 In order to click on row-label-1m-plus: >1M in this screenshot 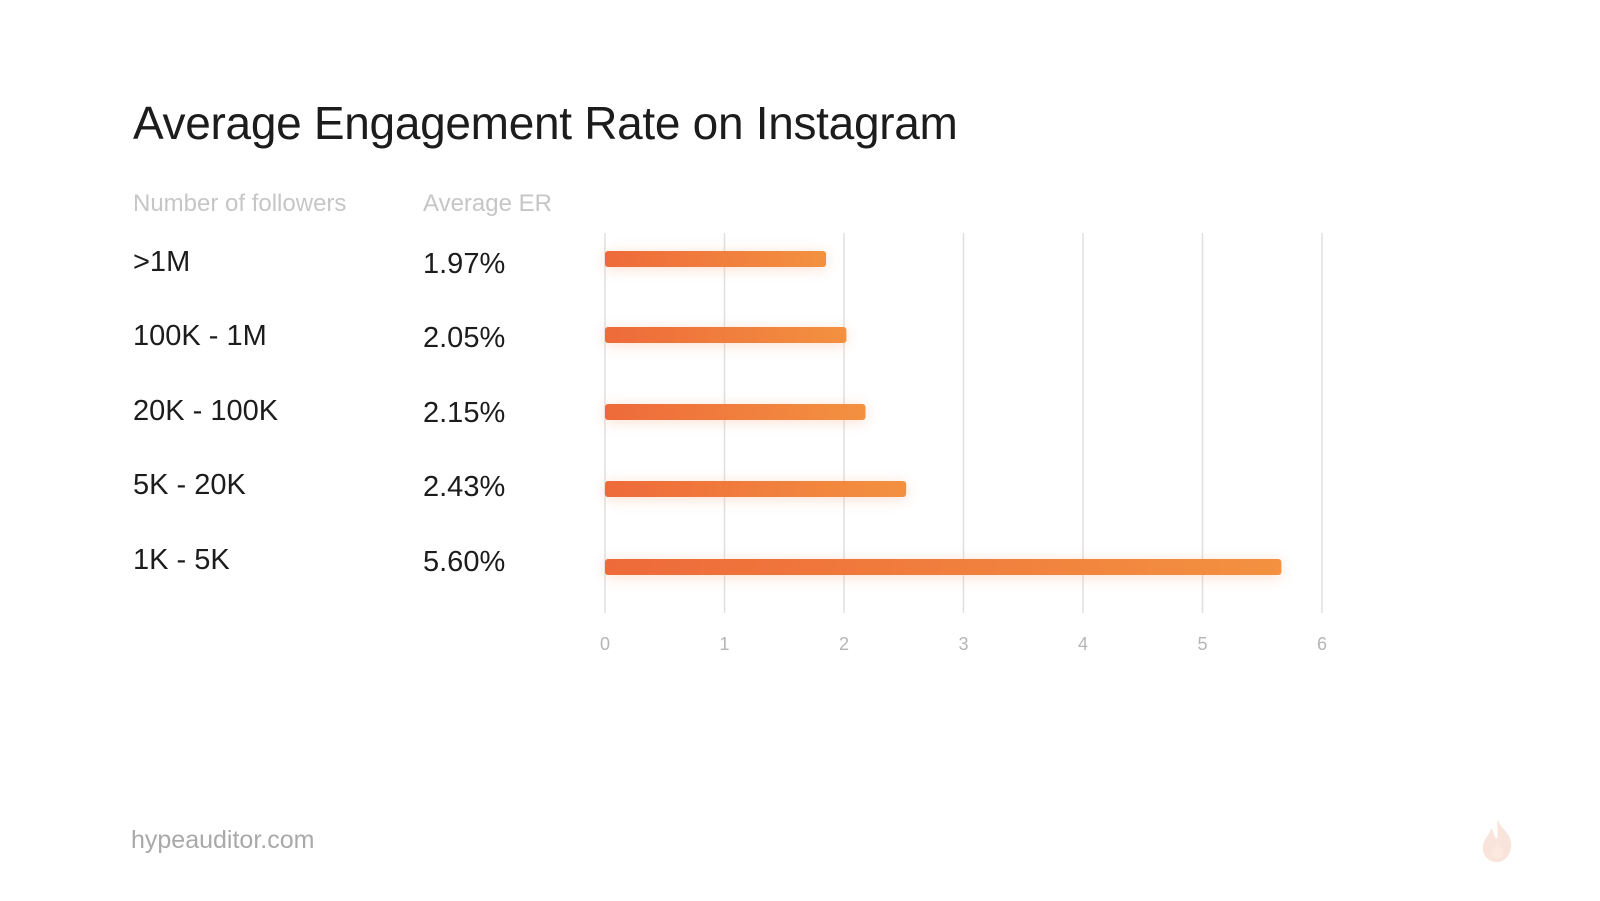, I will do `click(162, 262)`.